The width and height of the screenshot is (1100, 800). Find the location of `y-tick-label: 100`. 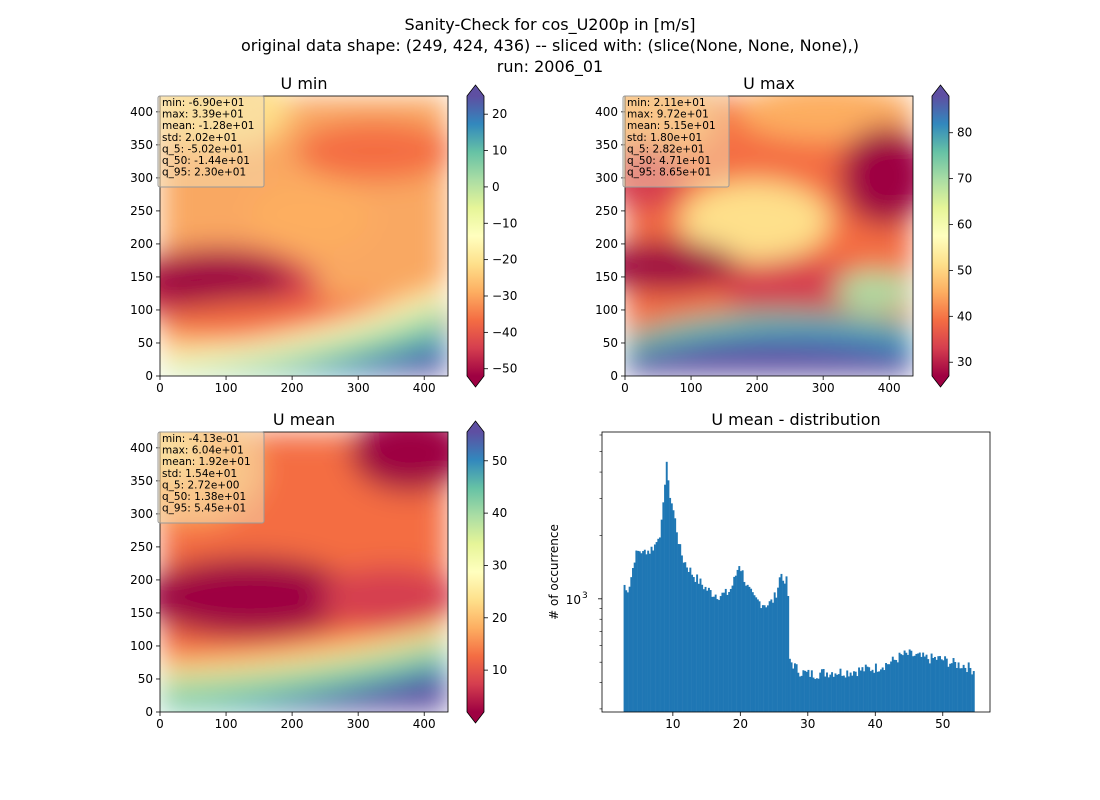

y-tick-label: 100 is located at coordinates (606, 310).